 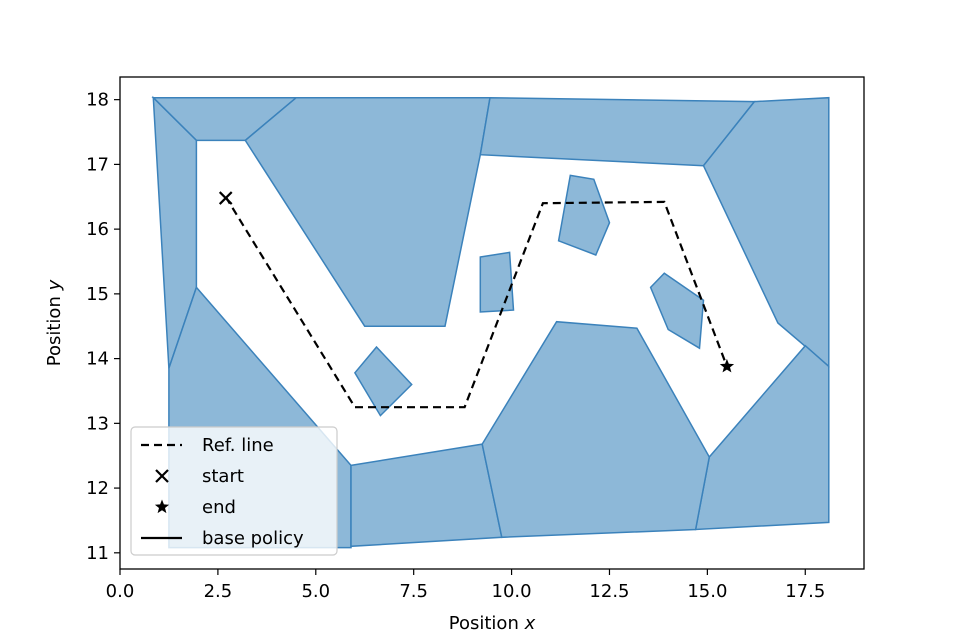 I want to click on legend-item-base-policy: base policy, so click(x=222, y=538).